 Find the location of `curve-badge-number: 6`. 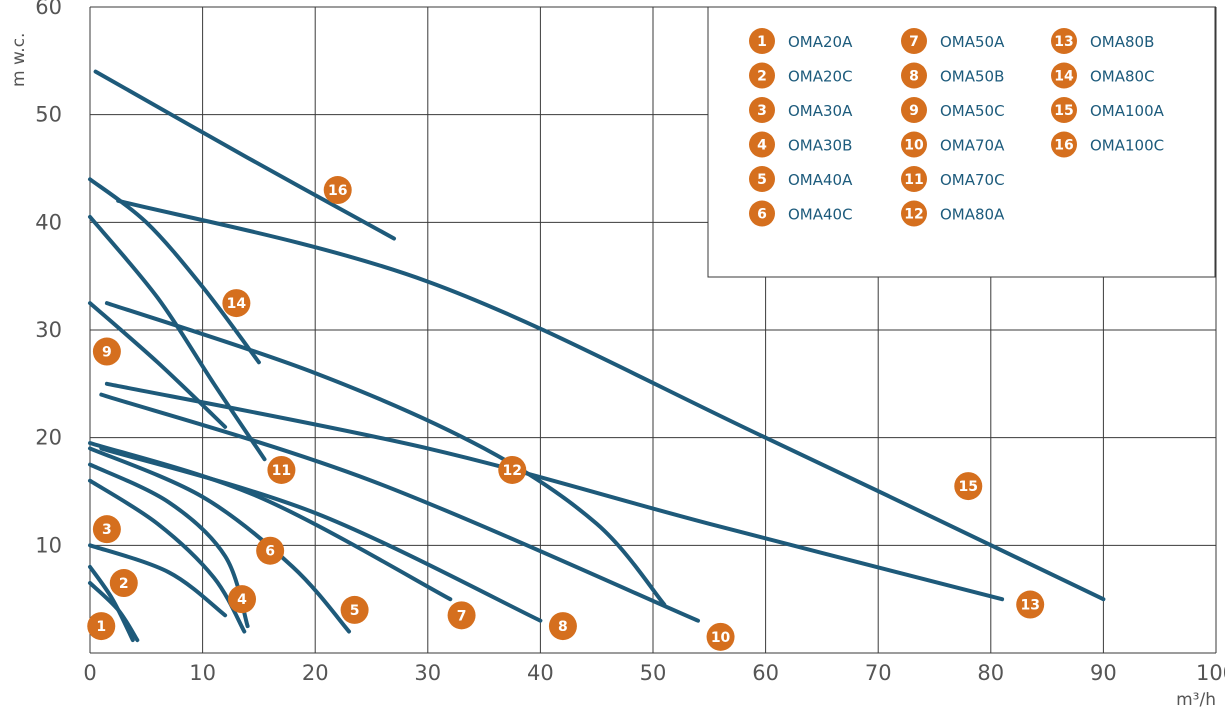

curve-badge-number: 6 is located at coordinates (270, 552).